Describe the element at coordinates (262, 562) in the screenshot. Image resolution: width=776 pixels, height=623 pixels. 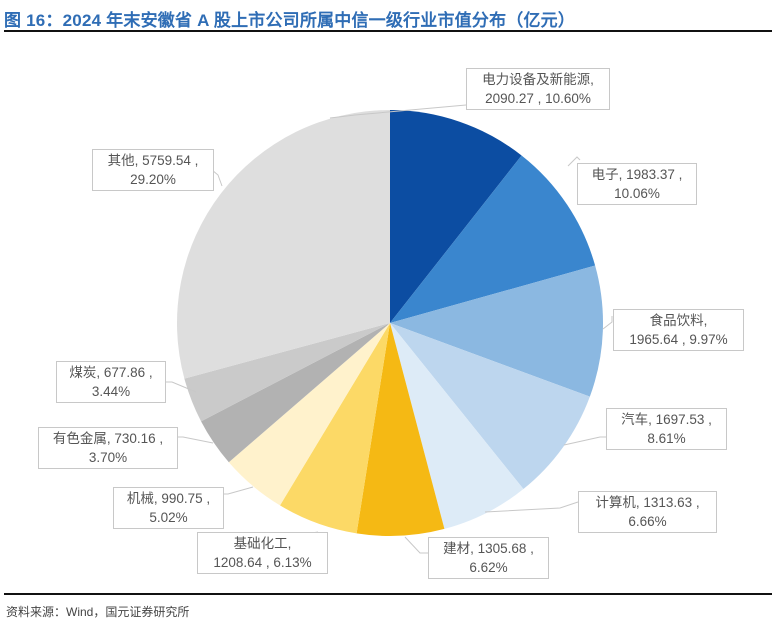
I see `label-line: 1208.64 , 6.13%` at that location.